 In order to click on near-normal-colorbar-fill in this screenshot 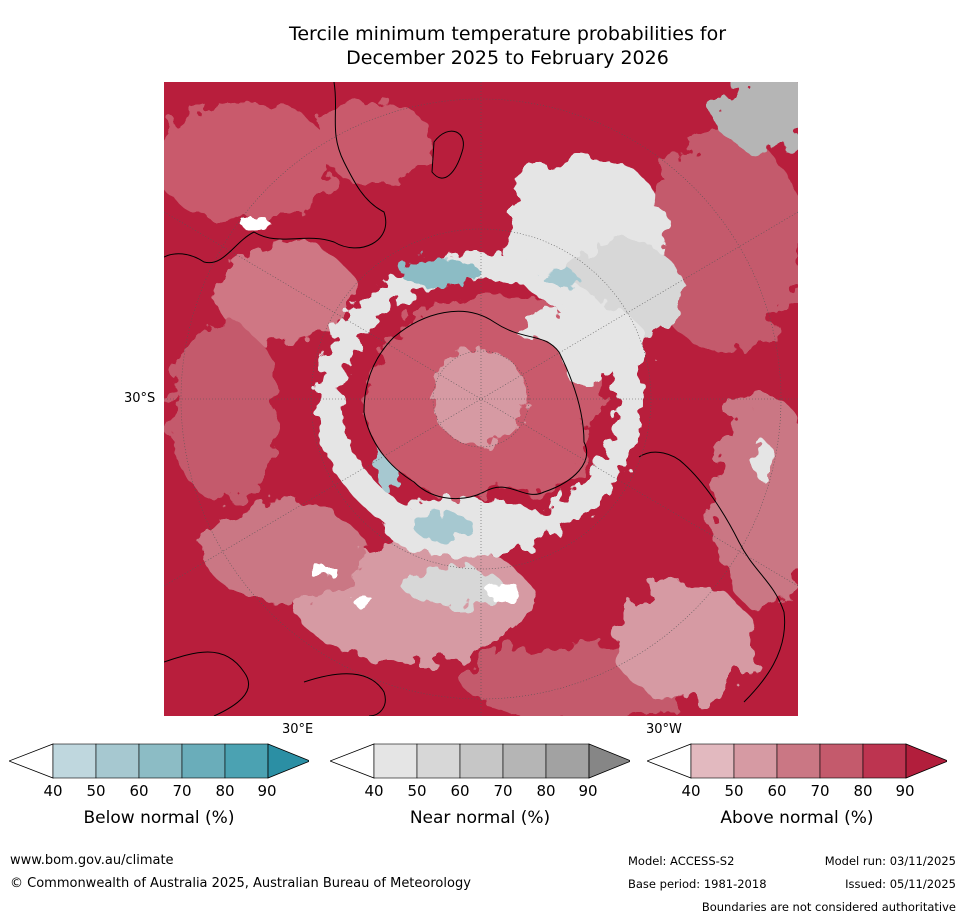, I will do `click(480, 761)`.